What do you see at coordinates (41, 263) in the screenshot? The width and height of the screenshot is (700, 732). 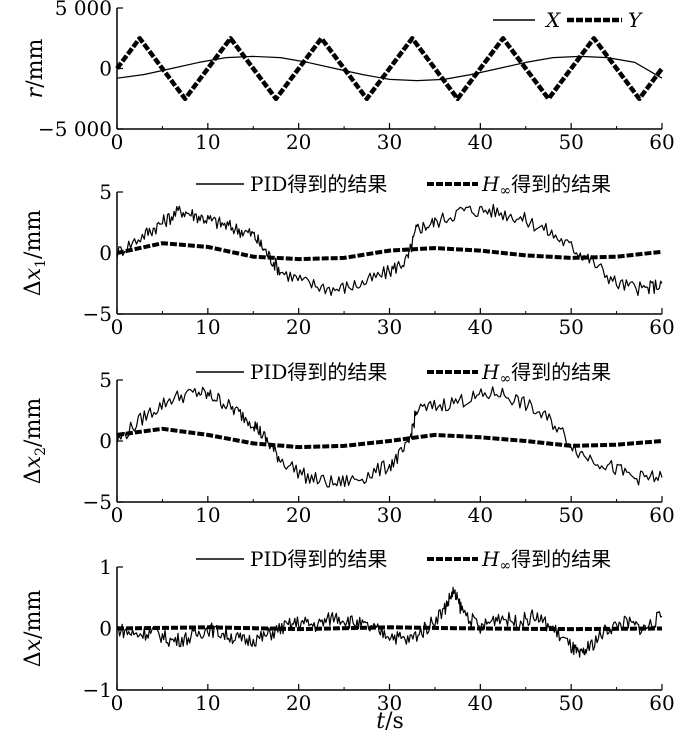 I see `y-label-subscript: 1` at bounding box center [41, 263].